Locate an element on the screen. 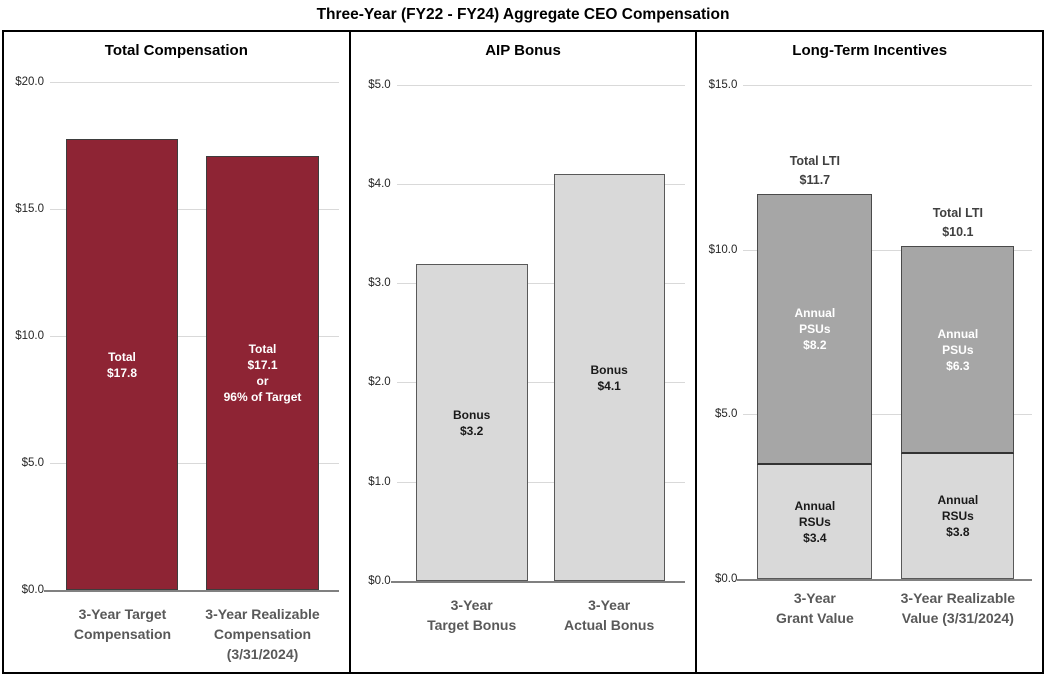  psu-segment: Annual PSUs $8.2 is located at coordinates (815, 329).